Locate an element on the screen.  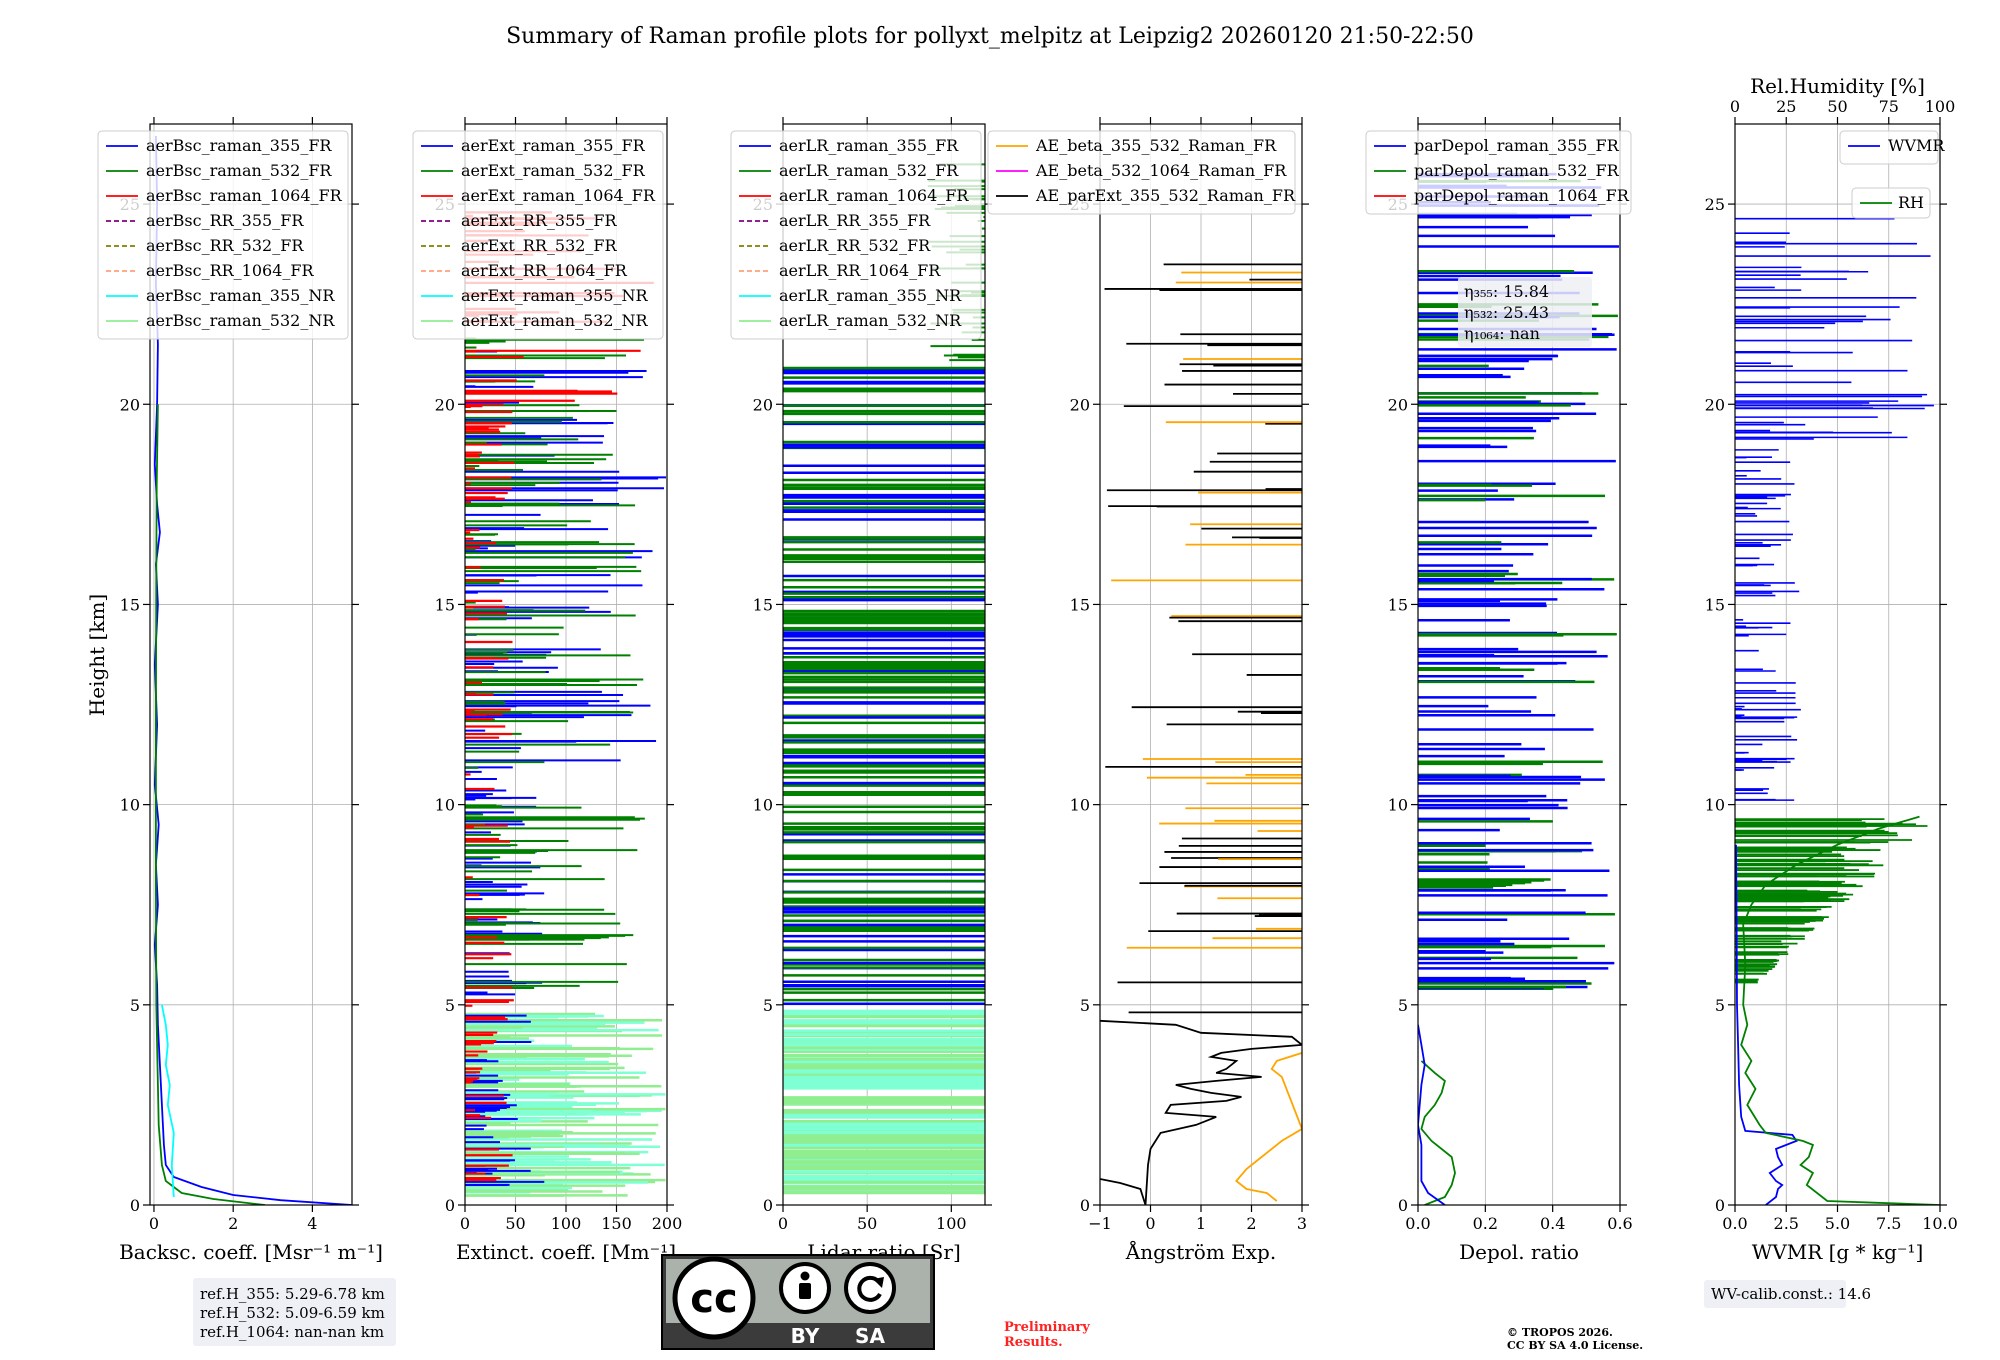
legend-entry: aerLR_RR_355_FR is located at coordinates (855, 220).